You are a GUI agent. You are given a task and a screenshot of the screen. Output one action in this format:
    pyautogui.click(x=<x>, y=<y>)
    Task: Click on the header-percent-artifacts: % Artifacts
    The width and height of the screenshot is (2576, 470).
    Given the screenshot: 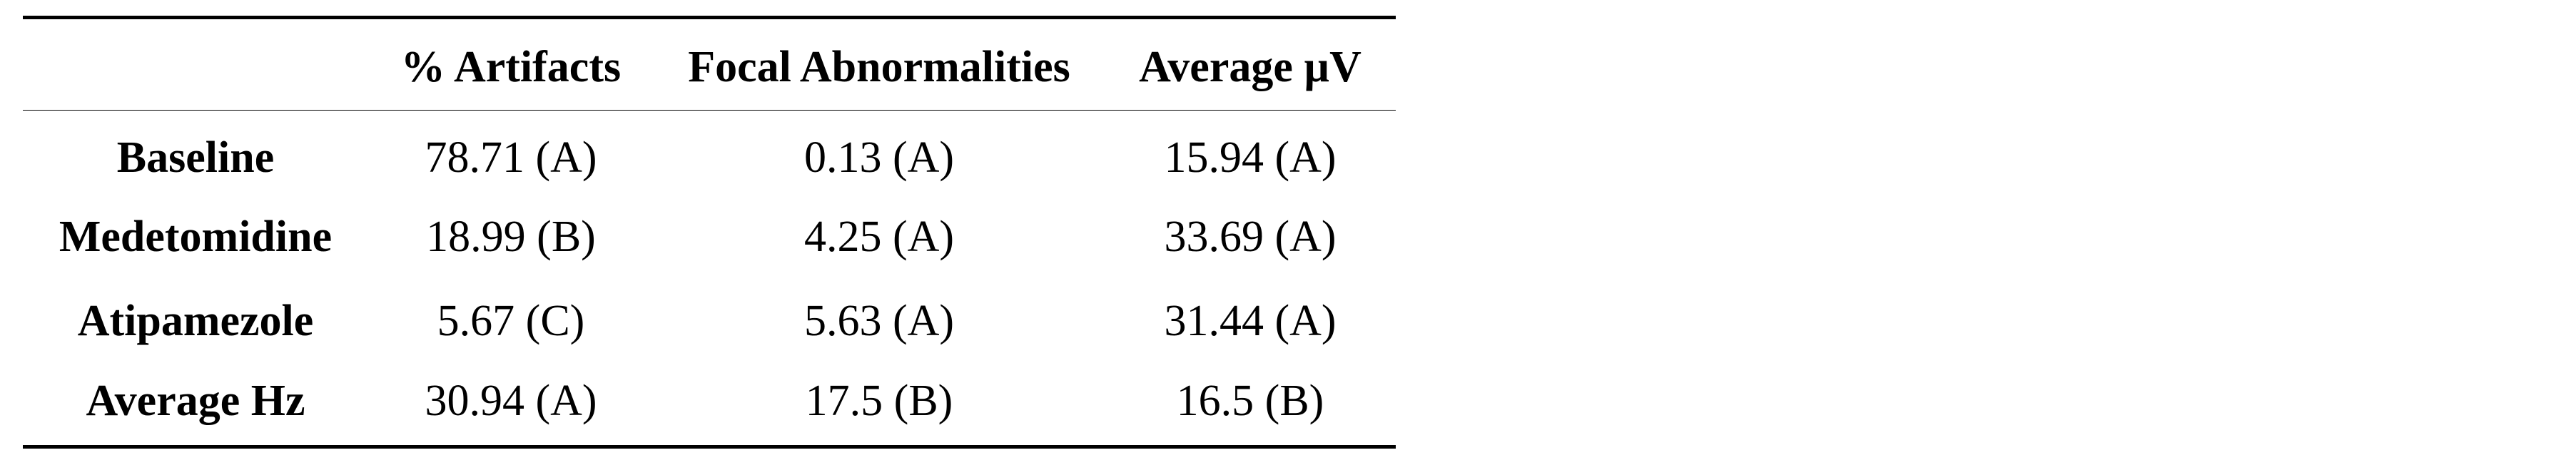 What is the action you would take?
    pyautogui.click(x=511, y=63)
    